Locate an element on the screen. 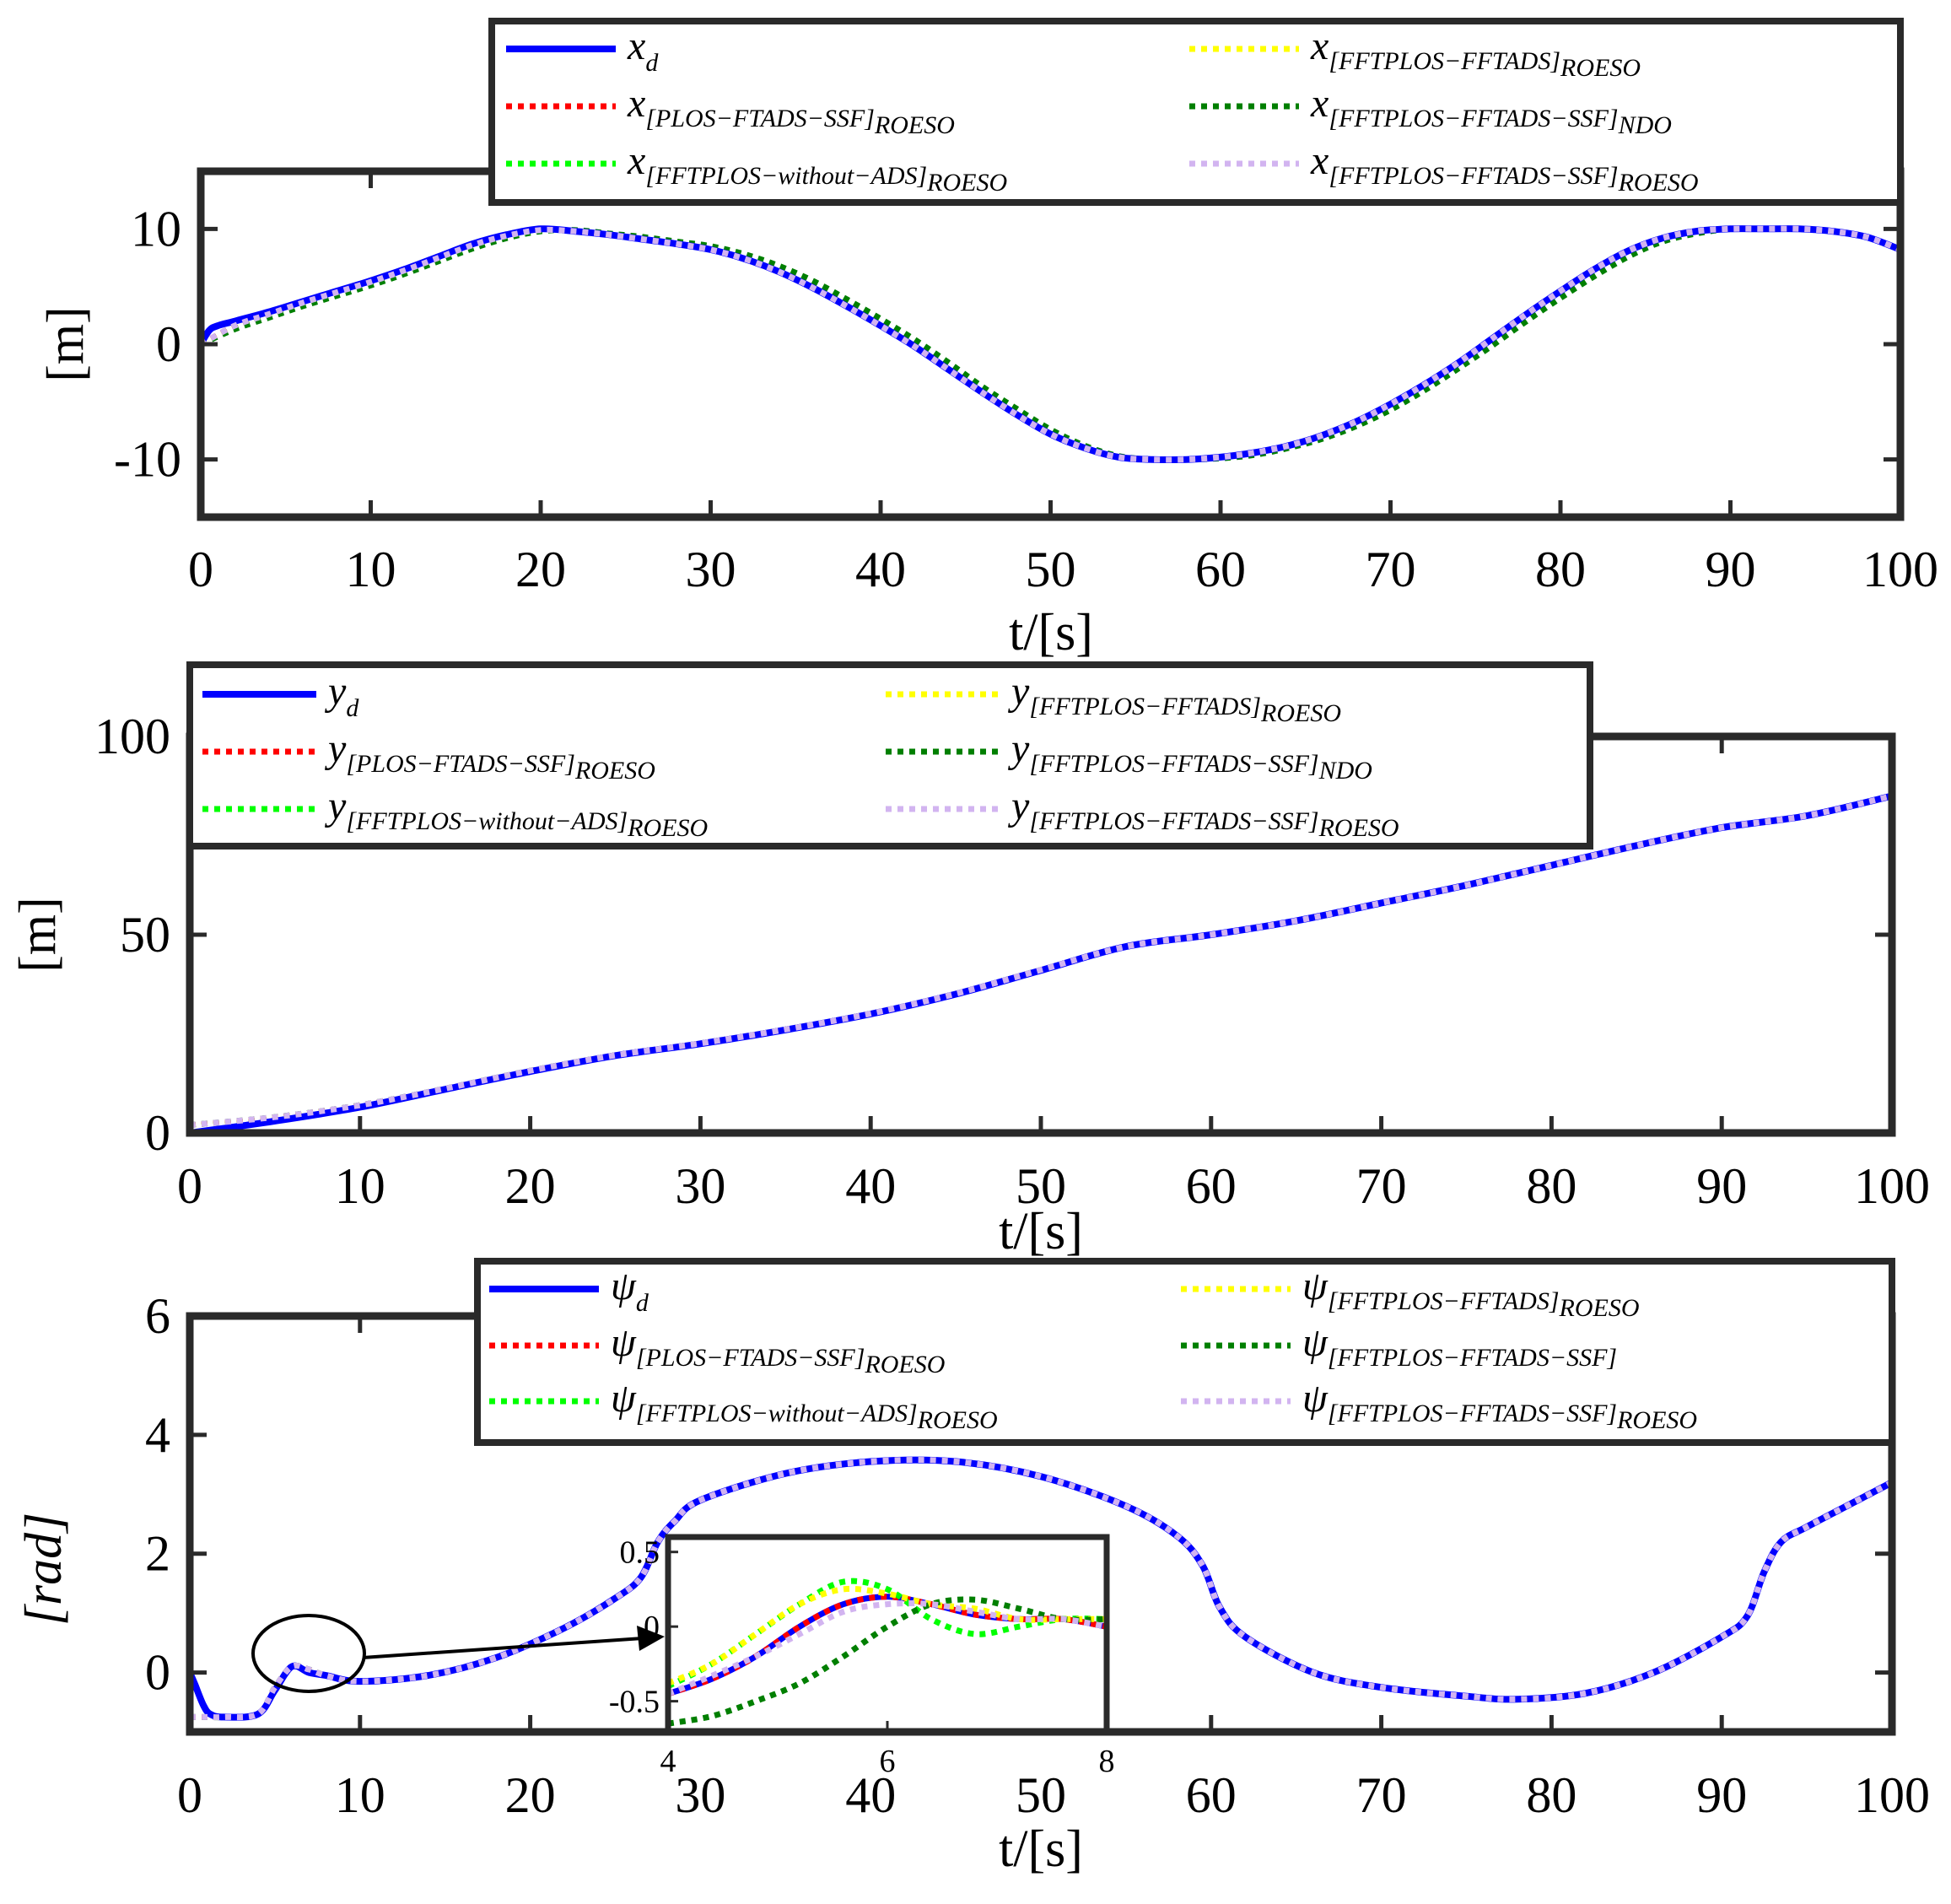 The width and height of the screenshot is (1951, 1904). x-legend-label: x[FFTPLOS−without−ADS]ROESO is located at coordinates (817, 167).